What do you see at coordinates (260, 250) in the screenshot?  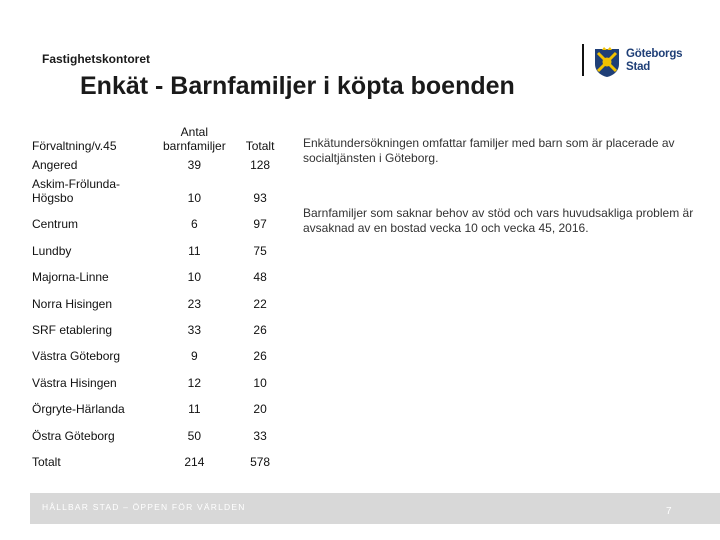 I see `total-cell: 75` at bounding box center [260, 250].